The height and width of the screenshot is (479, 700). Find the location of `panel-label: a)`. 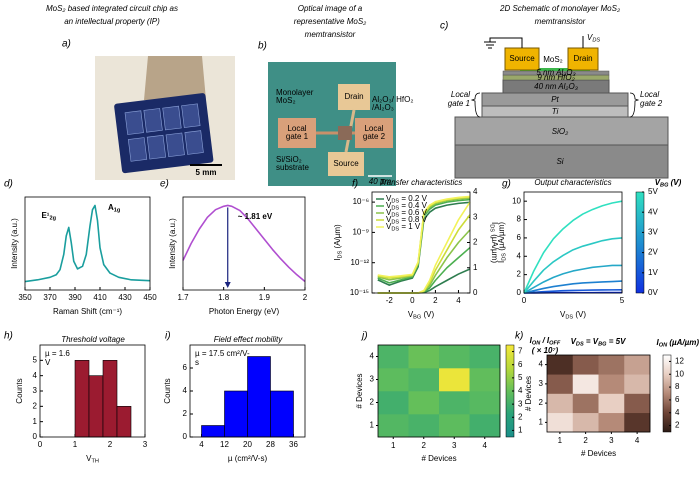

panel-label: a) is located at coordinates (66, 44).